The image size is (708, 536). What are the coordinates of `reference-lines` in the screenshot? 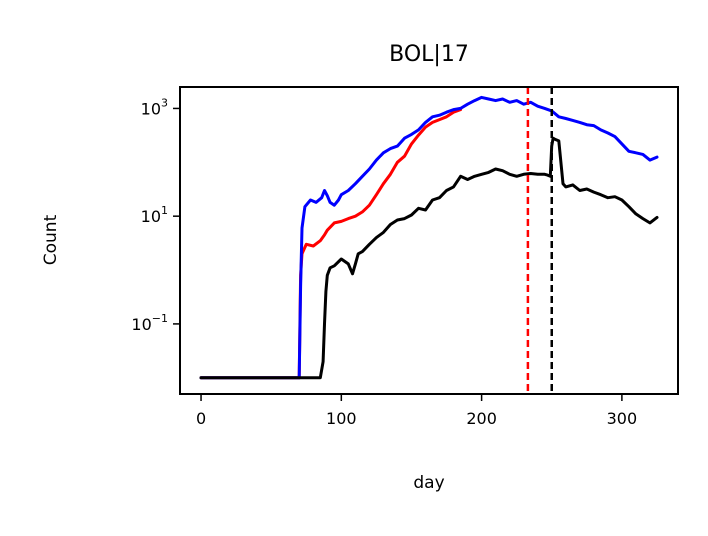 It's located at (539, 240).